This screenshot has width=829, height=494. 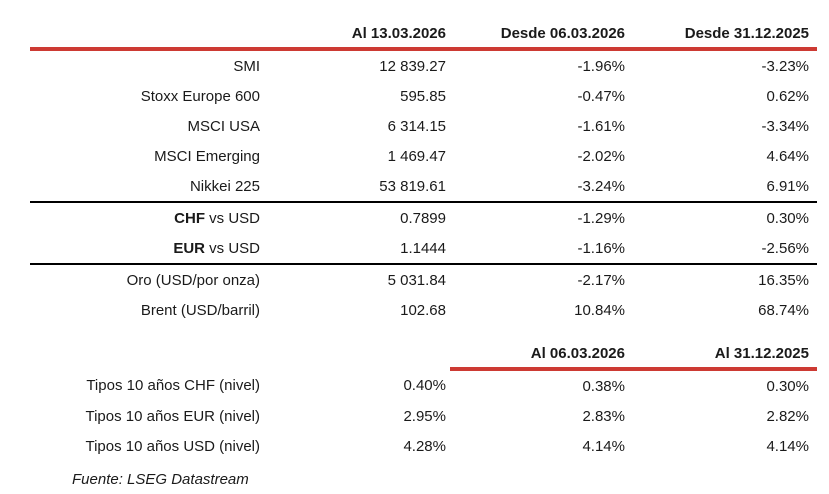 I want to click on row-chf-vs-usd: CHF vs USD 0.7899 -1.29% 0.30%, so click(x=423, y=217).